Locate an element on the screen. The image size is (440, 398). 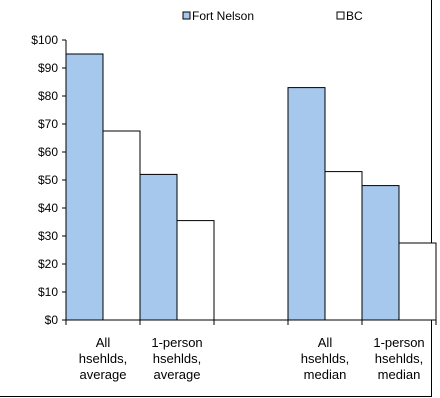
y-tick-label: $90 is located at coordinates (48, 68).